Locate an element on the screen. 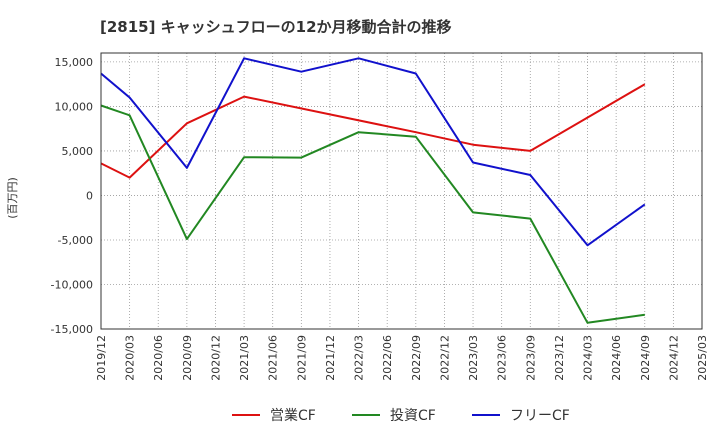 The width and height of the screenshot is (720, 440). x-tick-label: 2025/03 is located at coordinates (702, 358).